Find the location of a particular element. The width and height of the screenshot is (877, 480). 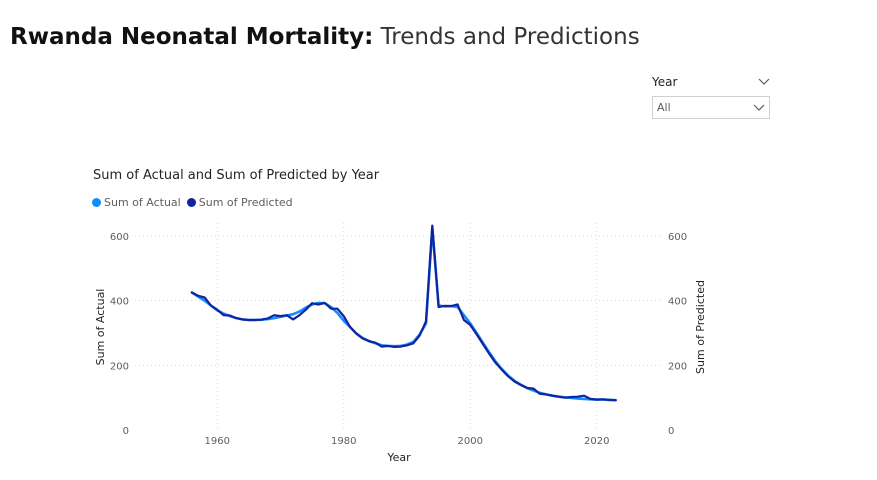

legend-item-predicted: Sum of Predicted is located at coordinates (239, 202).